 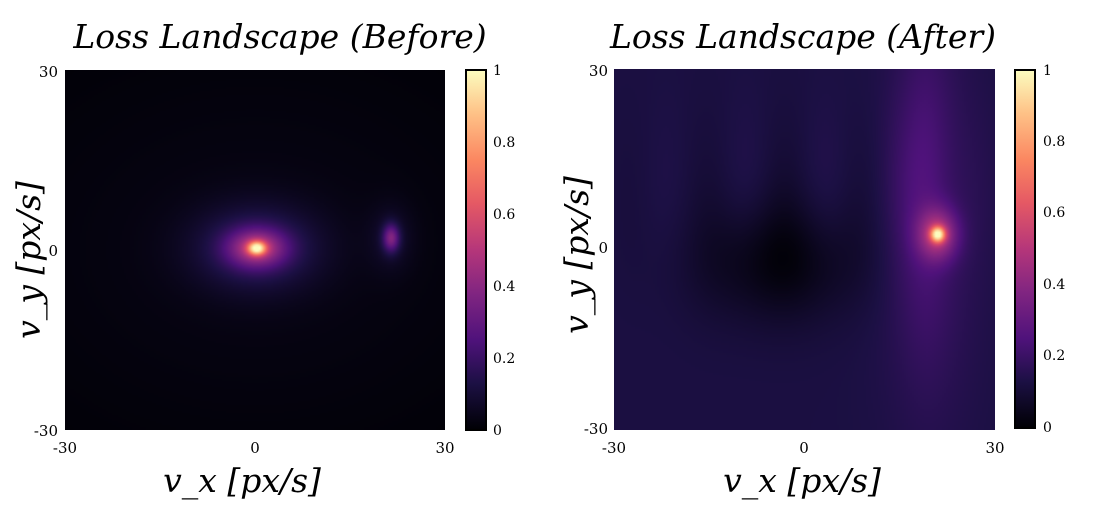 What do you see at coordinates (279, 36) in the screenshot?
I see `chart-title: Loss Landscape (Before)` at bounding box center [279, 36].